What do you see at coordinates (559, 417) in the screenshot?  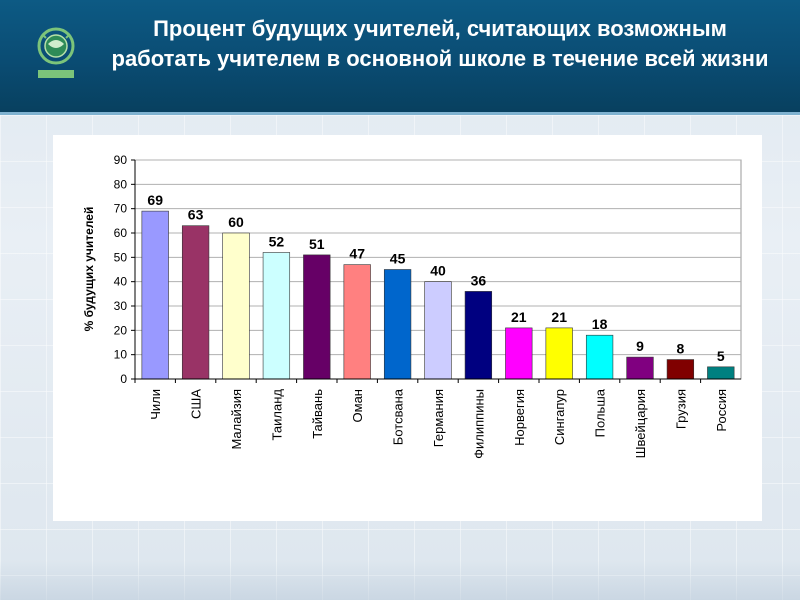 I see `x-category-label: Сингапур` at bounding box center [559, 417].